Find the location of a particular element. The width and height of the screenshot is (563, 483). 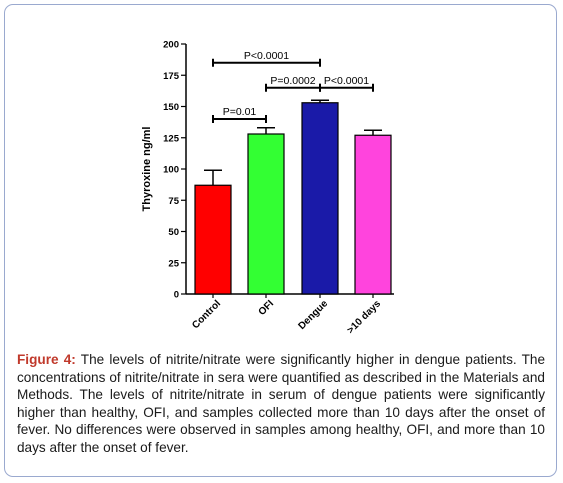

significance-label: P=0.0002 is located at coordinates (292, 81).